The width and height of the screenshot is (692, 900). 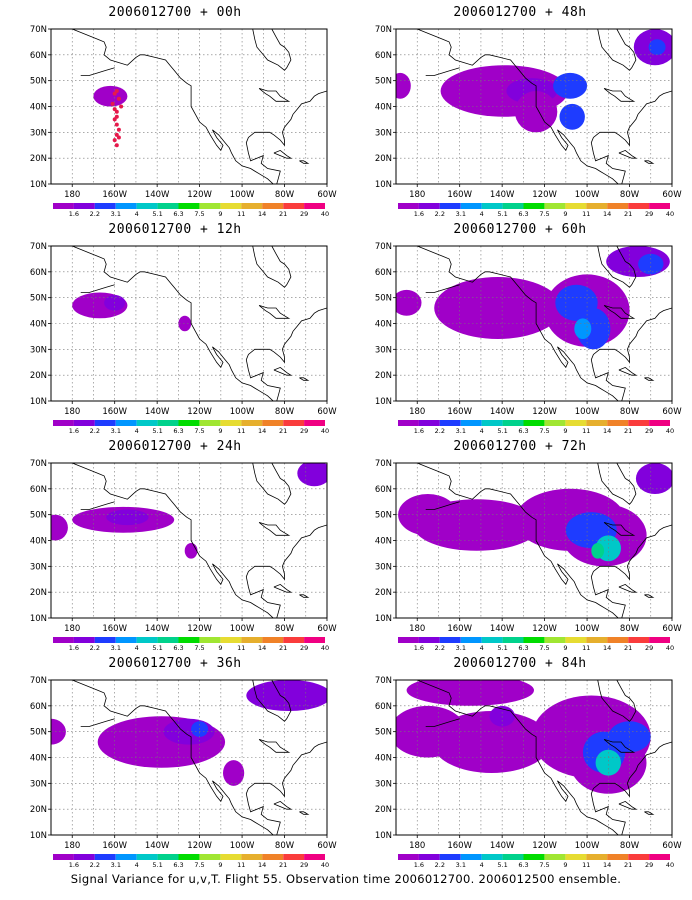 I want to click on longitude-label: 100W, so click(x=587, y=629).